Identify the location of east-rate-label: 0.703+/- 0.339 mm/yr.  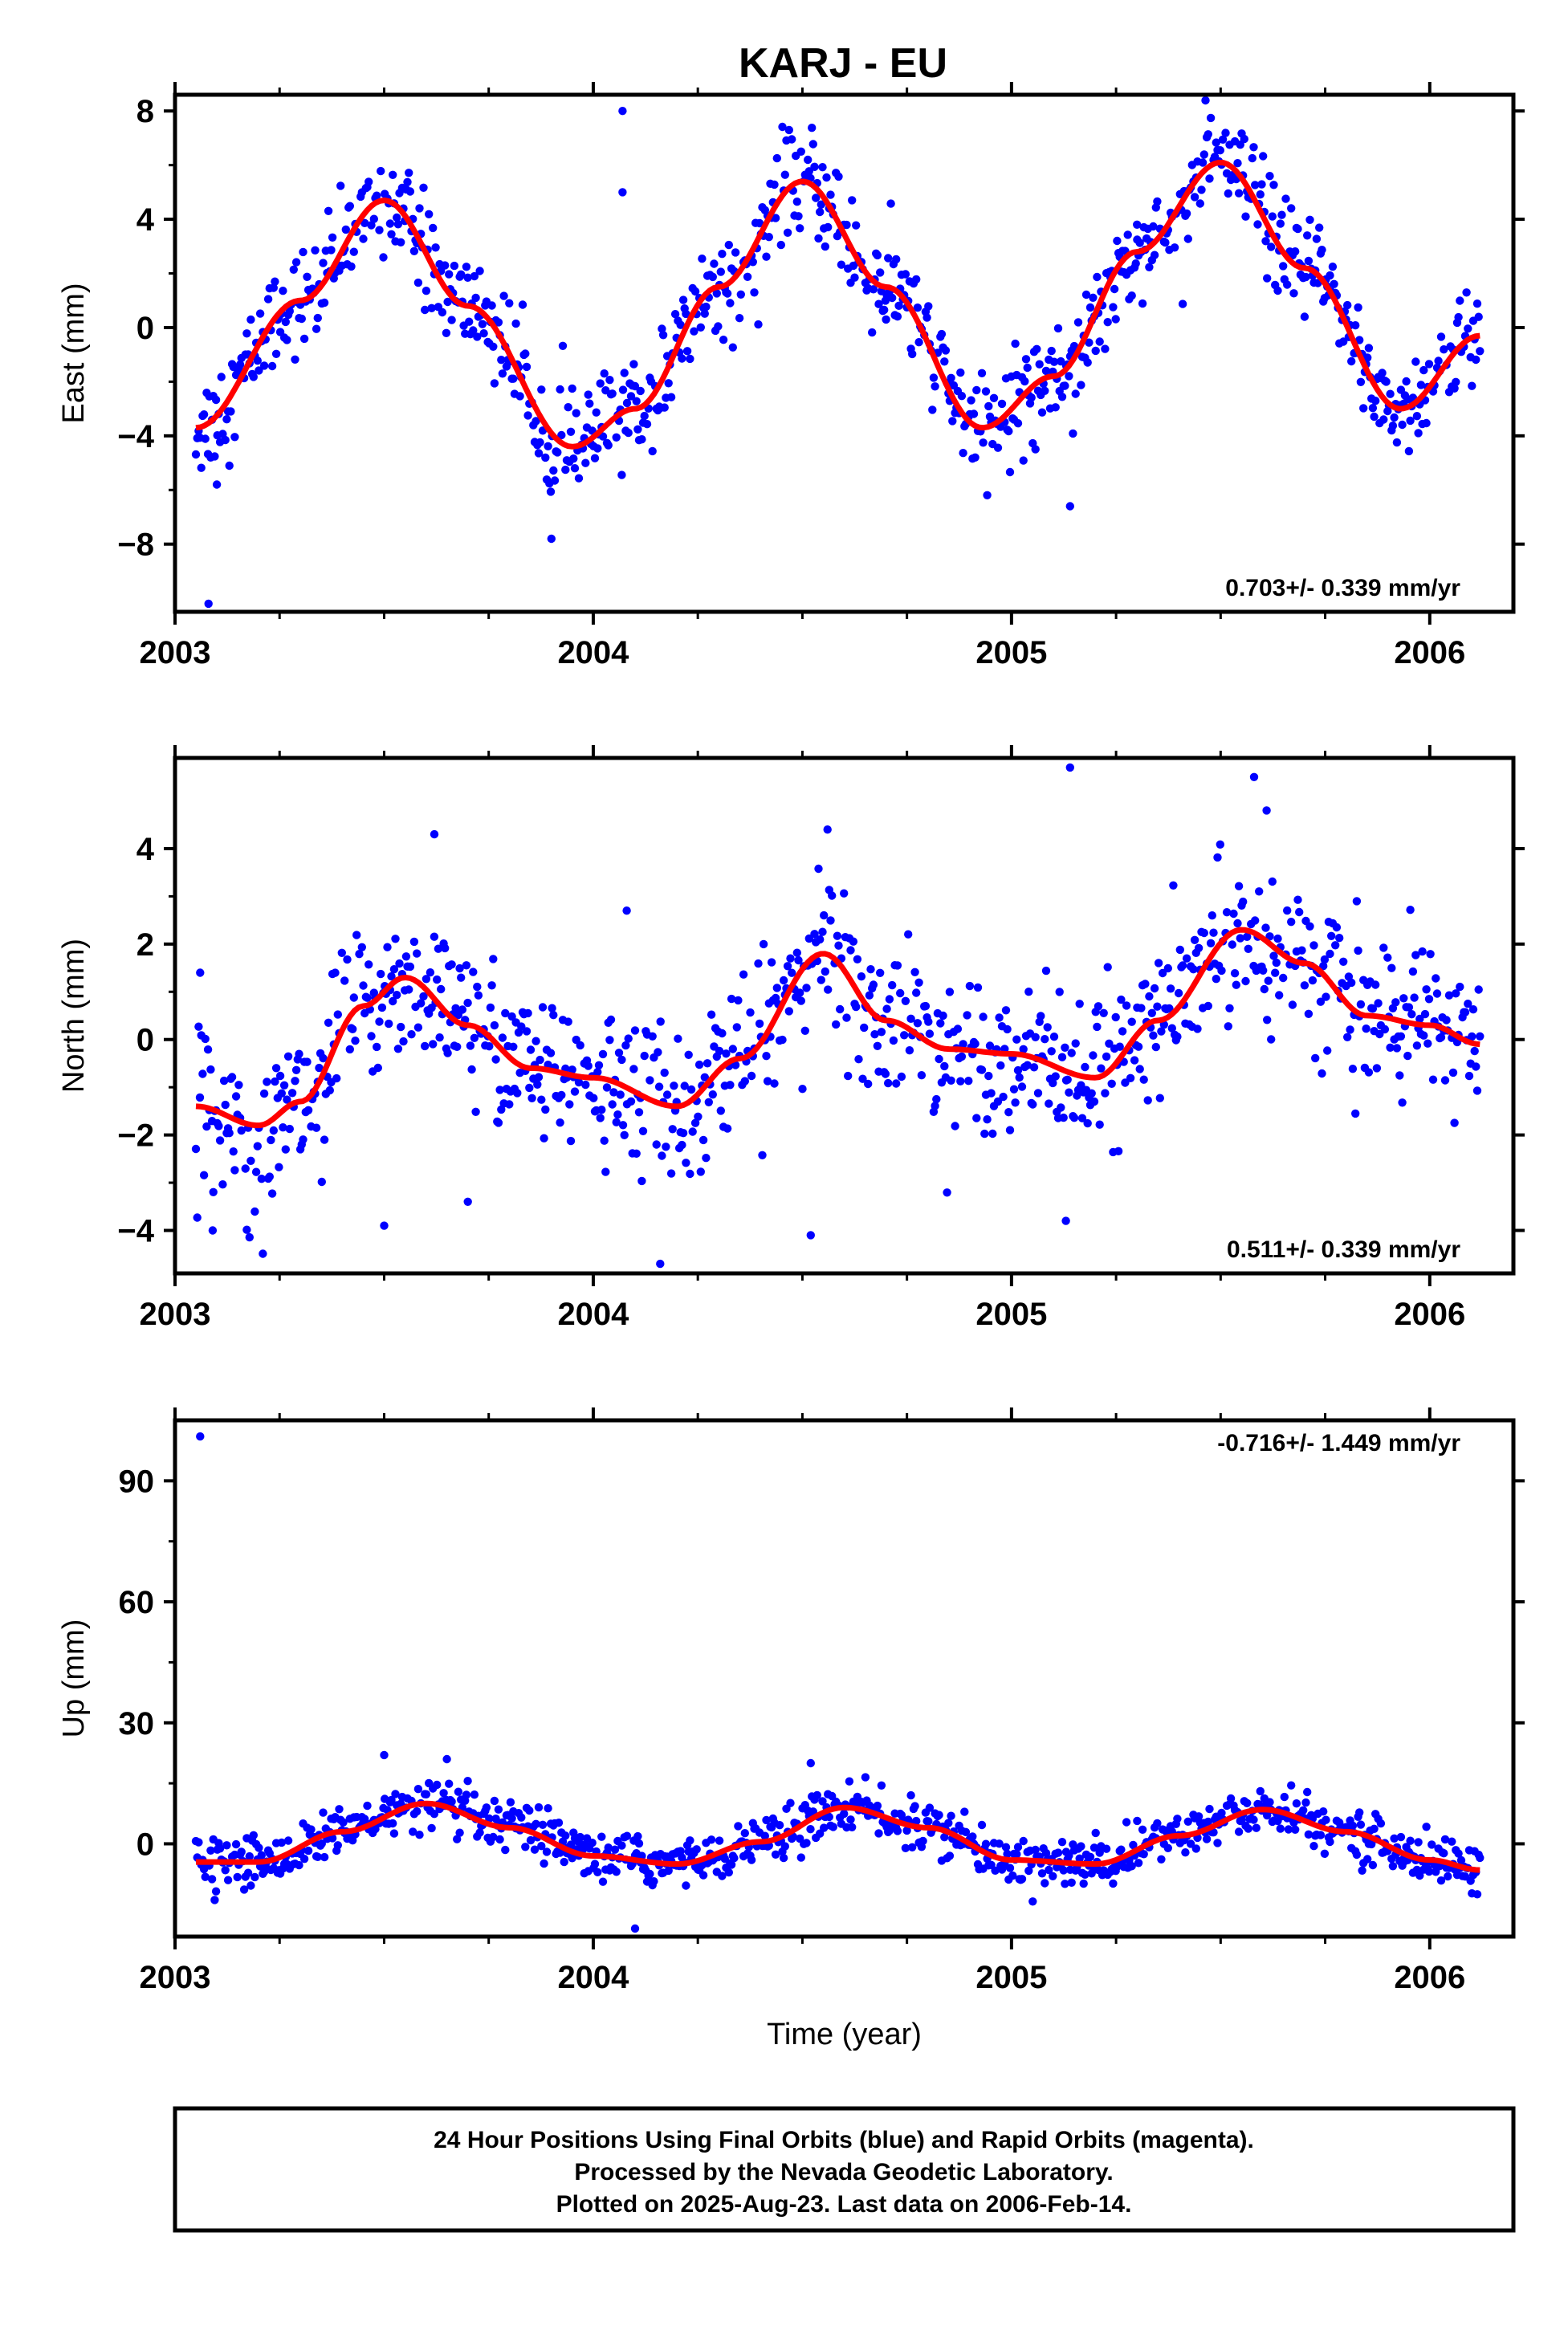
(1342, 588).